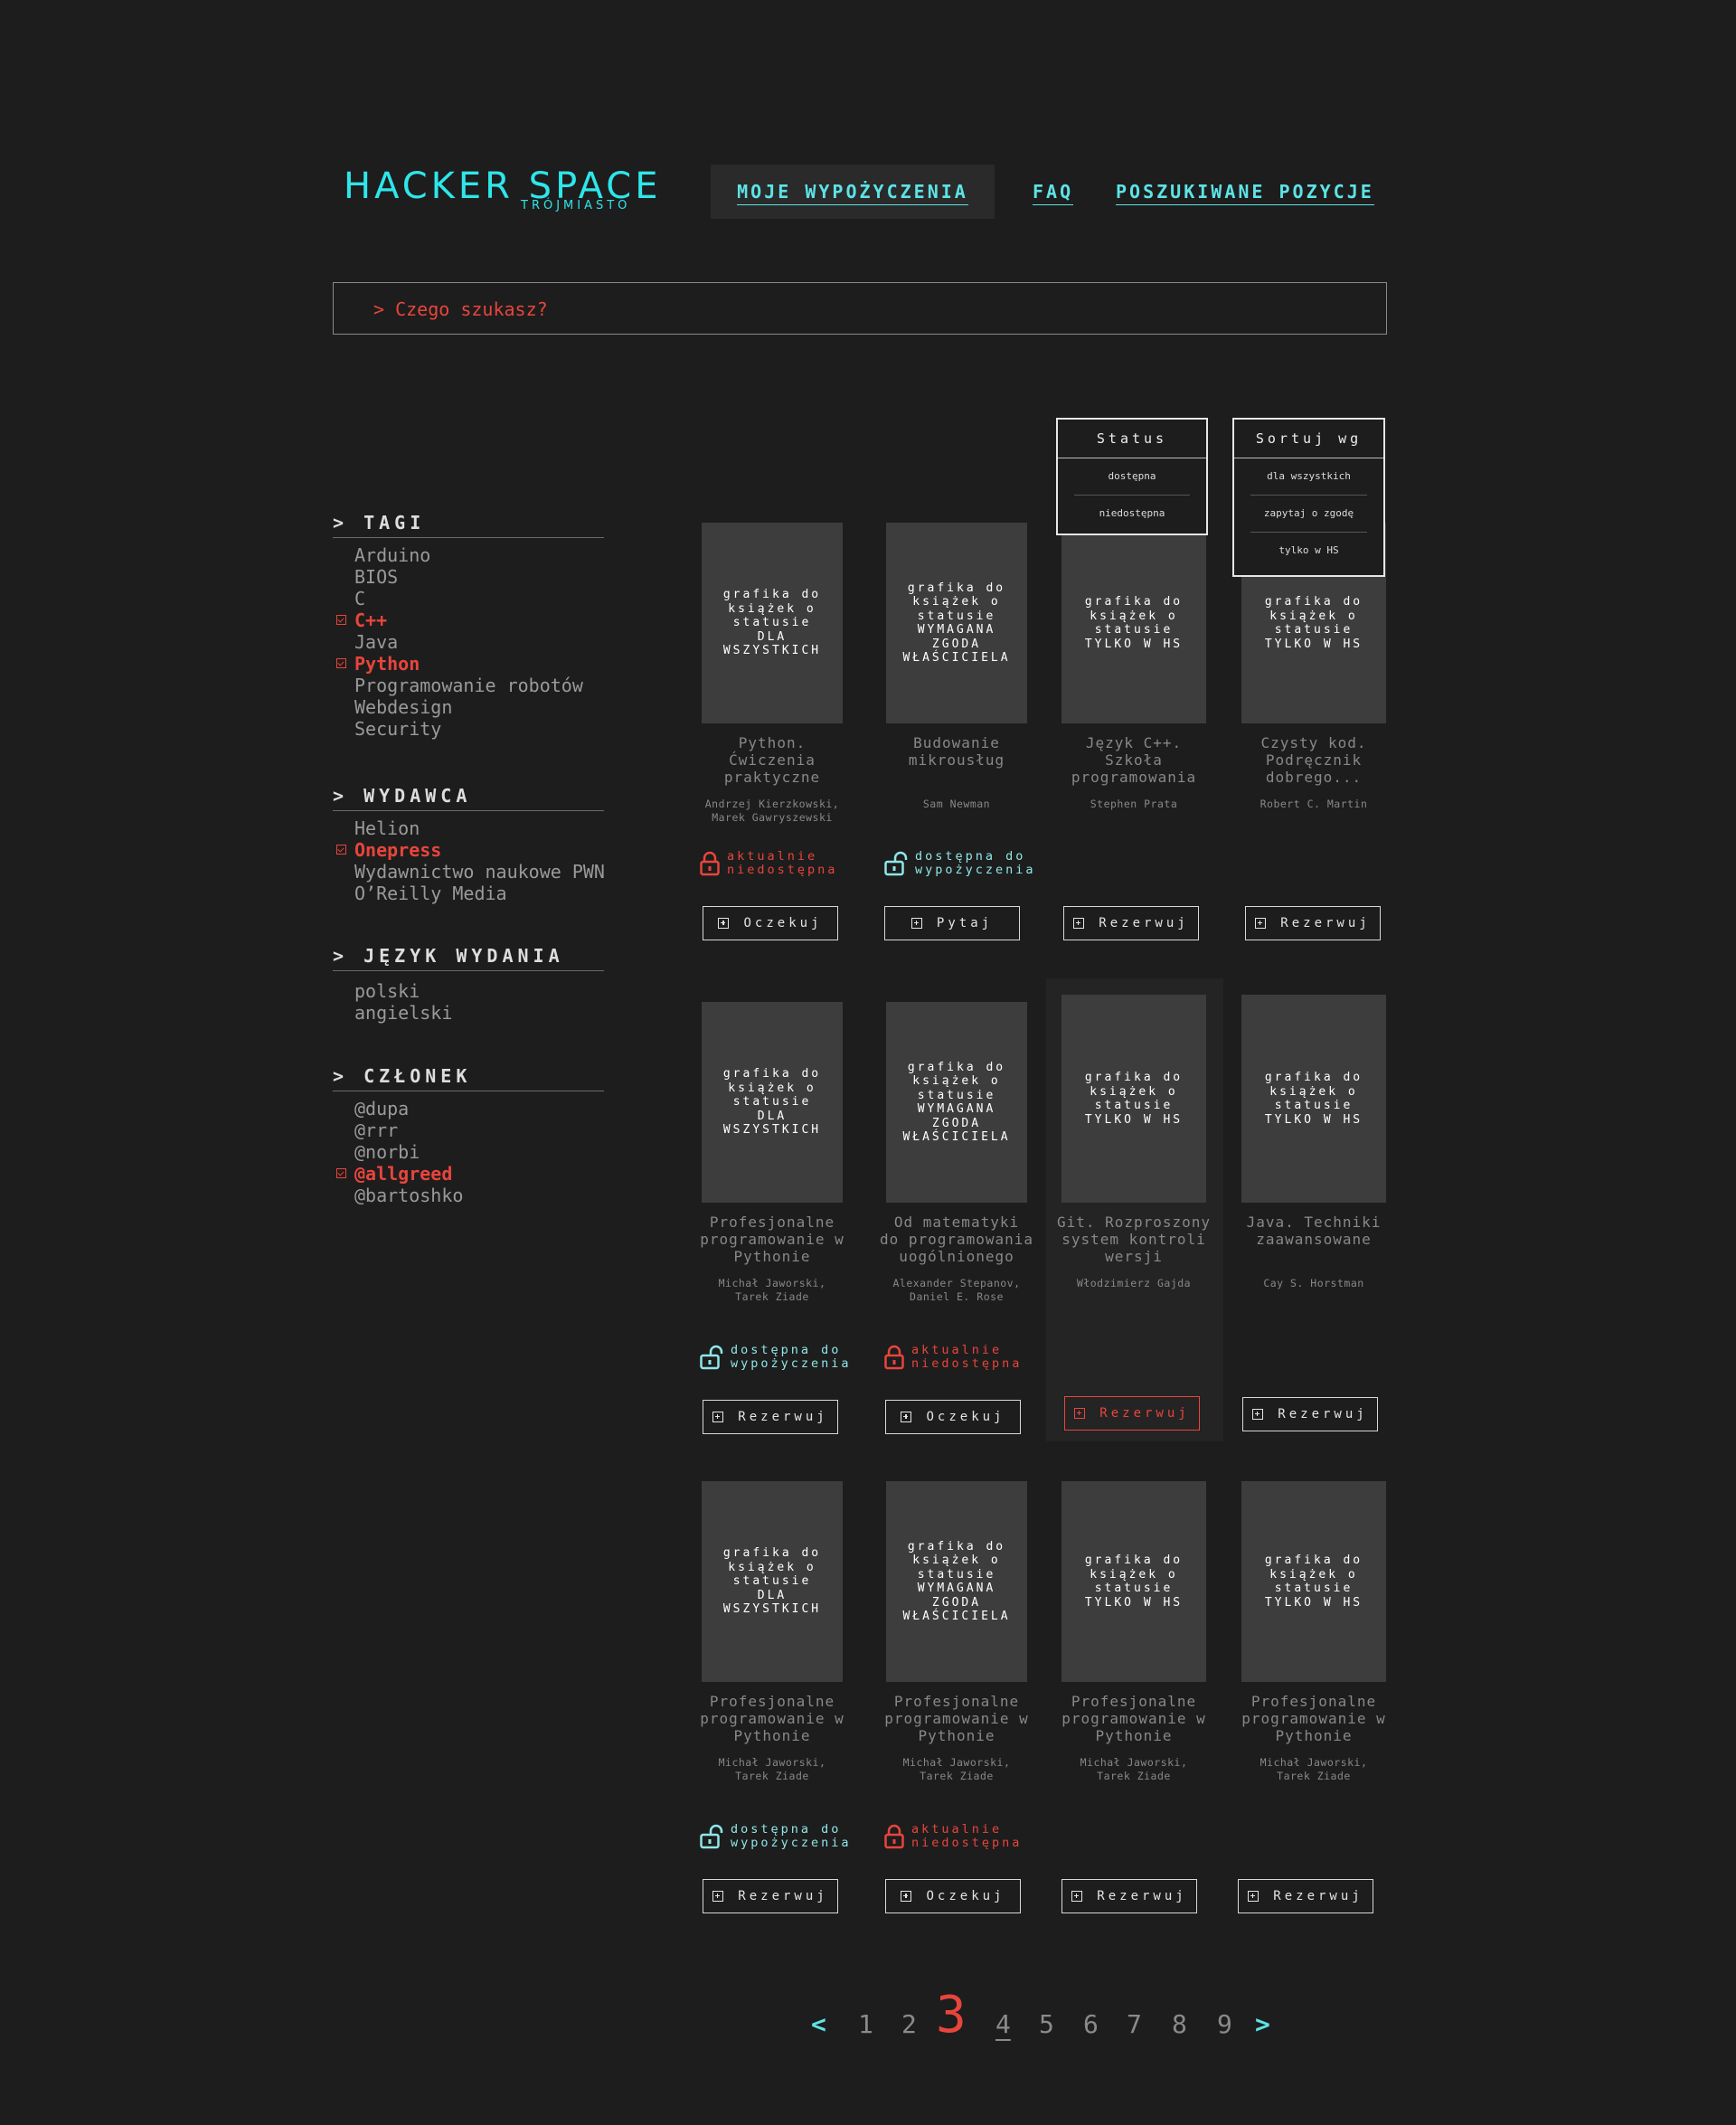 The image size is (1736, 2125). I want to click on filter-item: Security, so click(397, 729).